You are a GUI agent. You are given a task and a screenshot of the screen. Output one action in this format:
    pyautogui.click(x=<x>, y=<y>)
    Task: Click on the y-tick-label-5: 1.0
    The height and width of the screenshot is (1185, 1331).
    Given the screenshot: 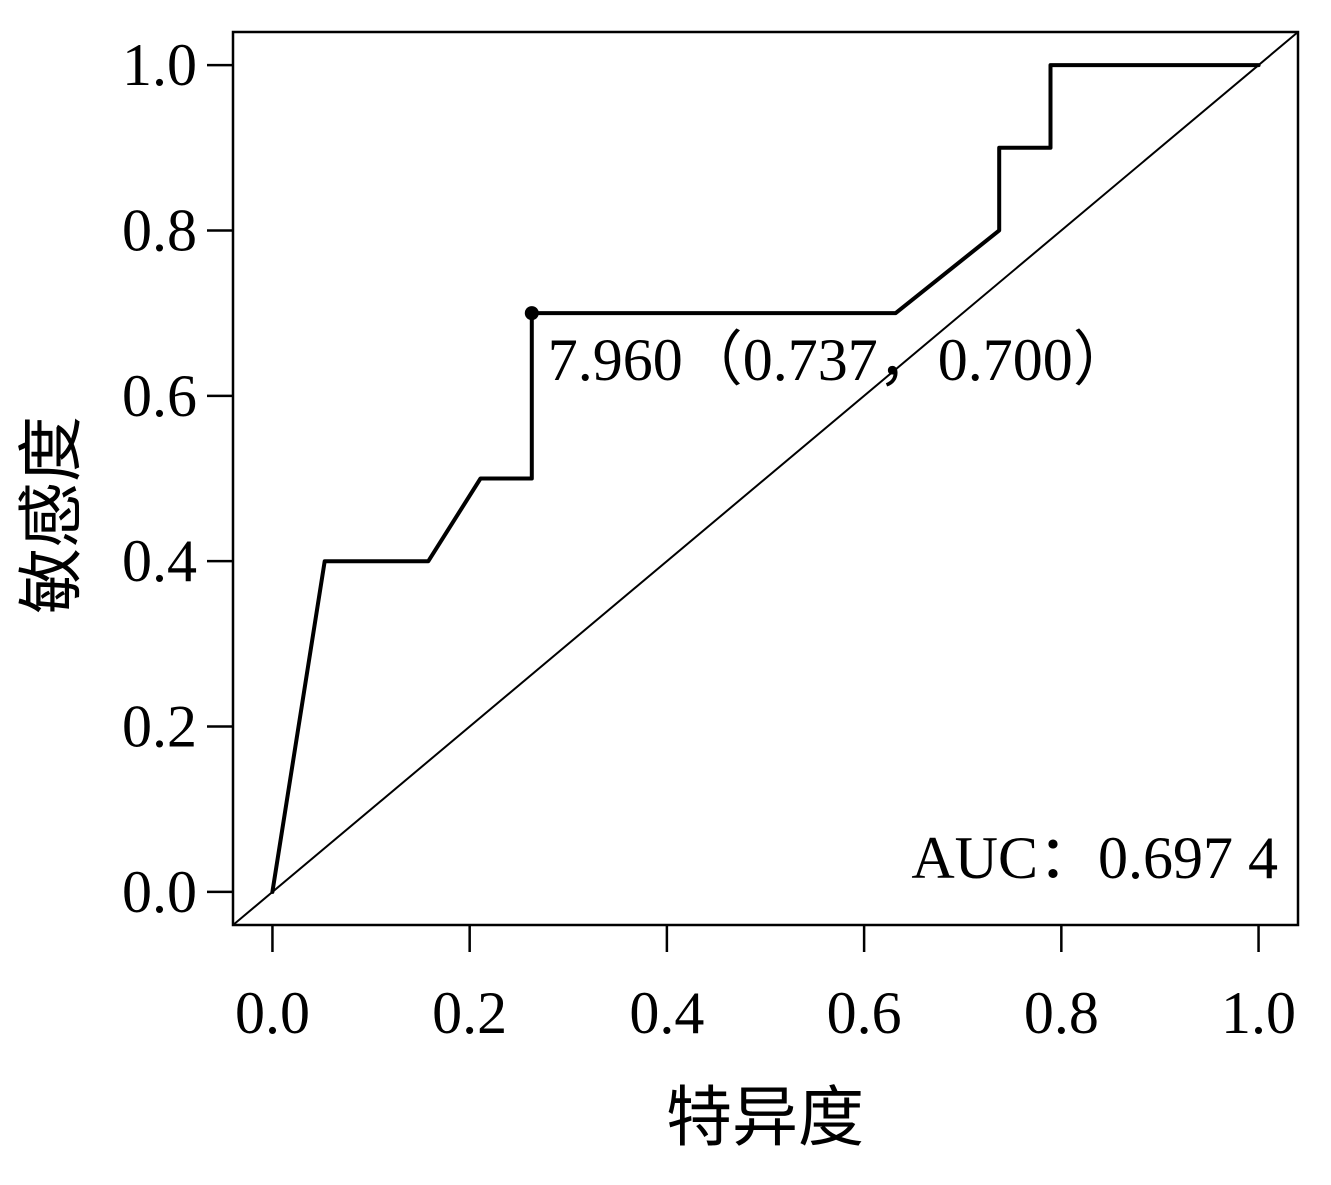 What is the action you would take?
    pyautogui.click(x=159, y=65)
    